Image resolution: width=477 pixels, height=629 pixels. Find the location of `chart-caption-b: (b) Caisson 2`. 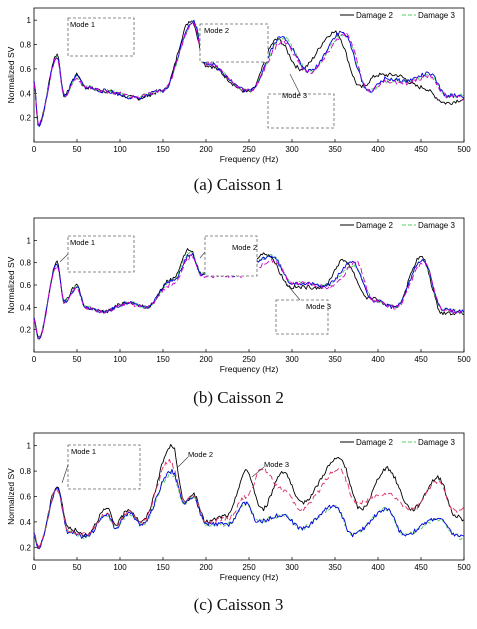

chart-caption-b: (b) Caisson 2 is located at coordinates (238, 397).